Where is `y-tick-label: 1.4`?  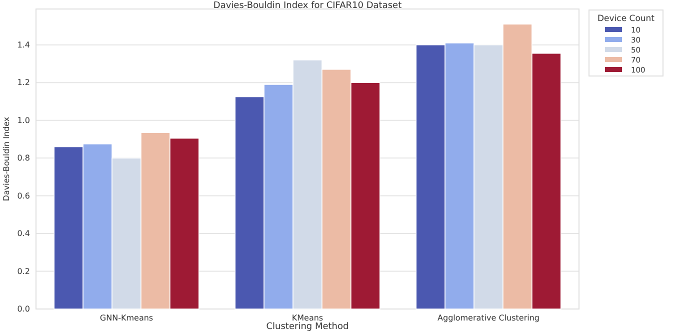
y-tick-label: 1.4 is located at coordinates (23, 45).